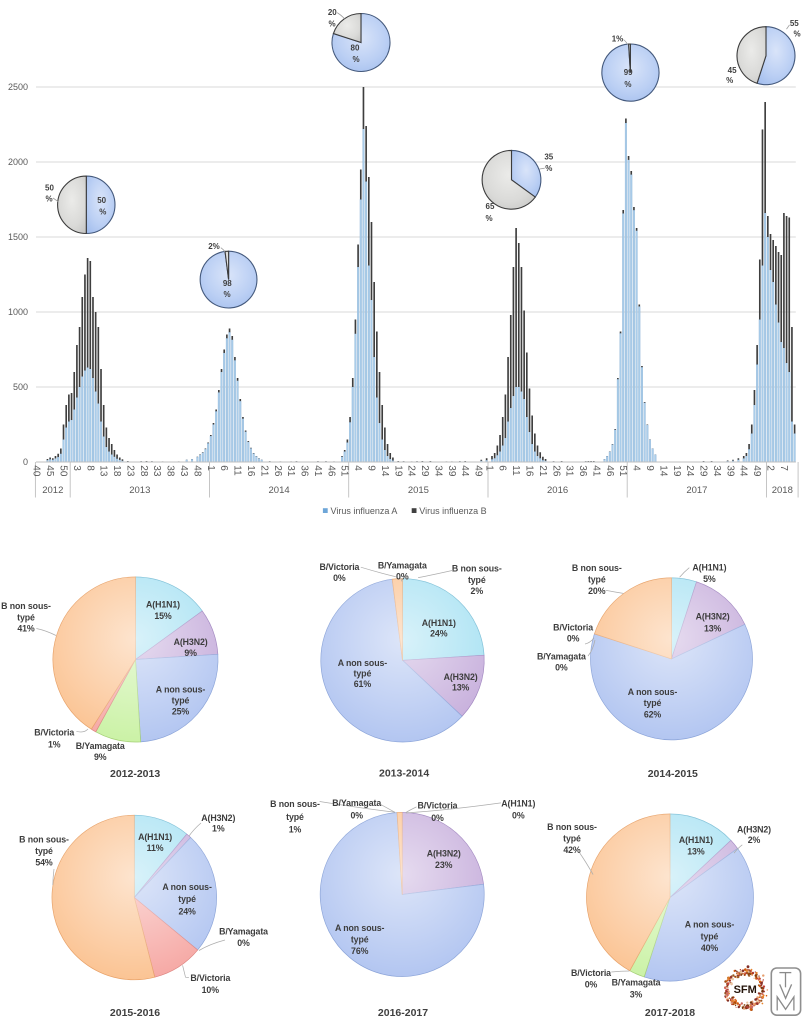 The height and width of the screenshot is (1024, 808). Describe the element at coordinates (403, 1013) in the screenshot. I see `svg-text: 2016-2017` at that location.